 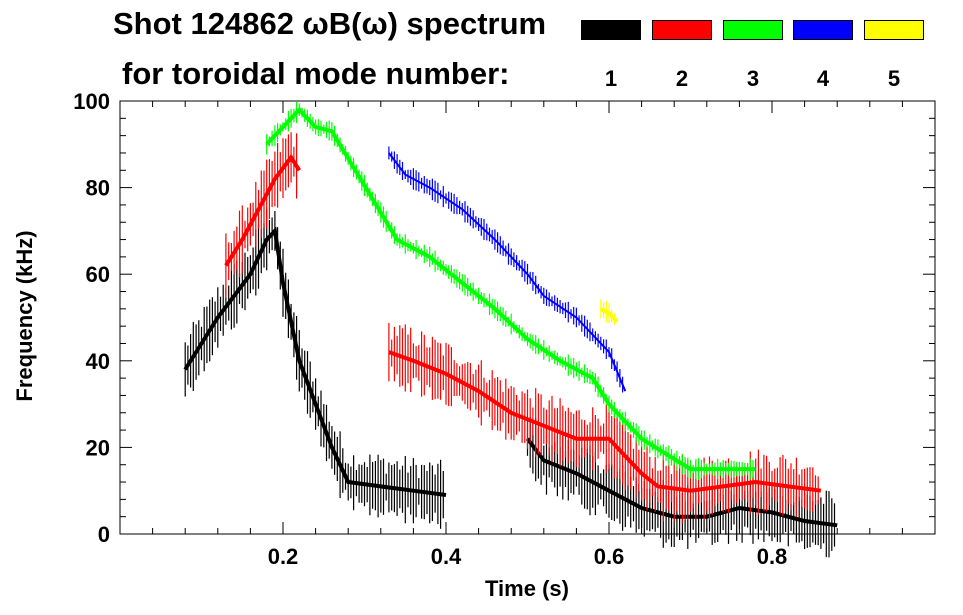 I want to click on legend-swatch-n3, so click(x=753, y=30).